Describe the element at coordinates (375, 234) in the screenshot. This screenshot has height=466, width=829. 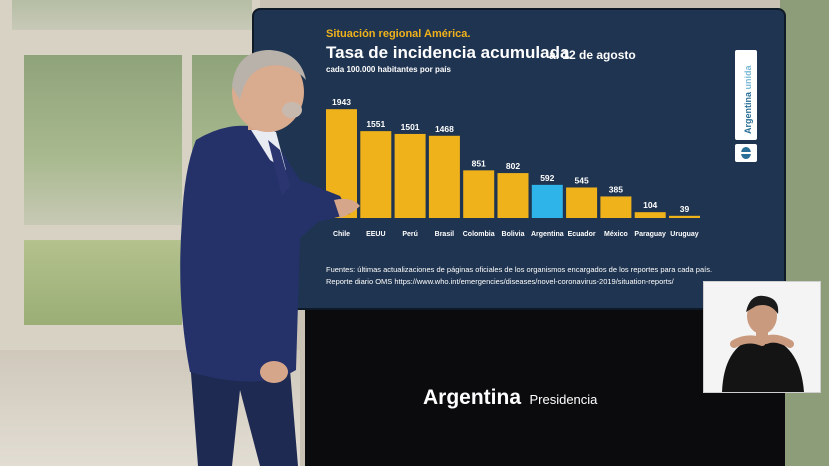
I see `category-label: EEUU` at that location.